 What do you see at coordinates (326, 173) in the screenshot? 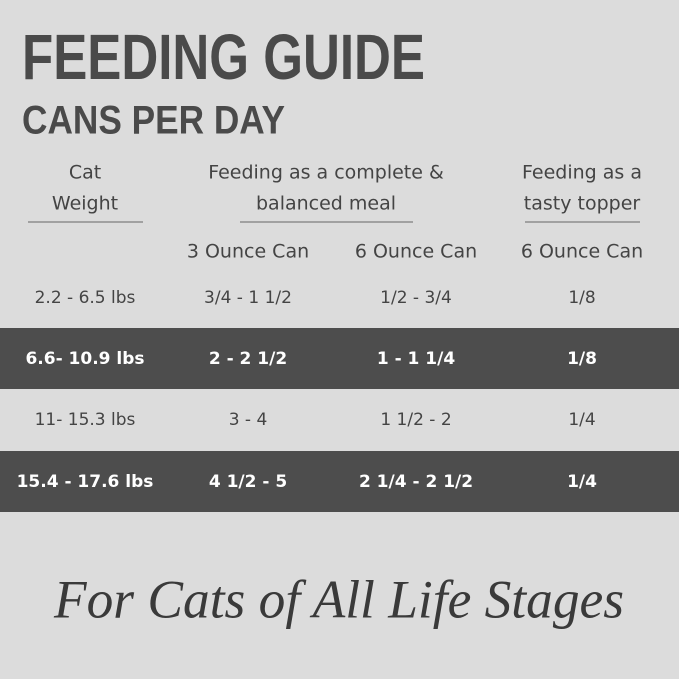
I see `header-text: Feeding as a complete &` at bounding box center [326, 173].